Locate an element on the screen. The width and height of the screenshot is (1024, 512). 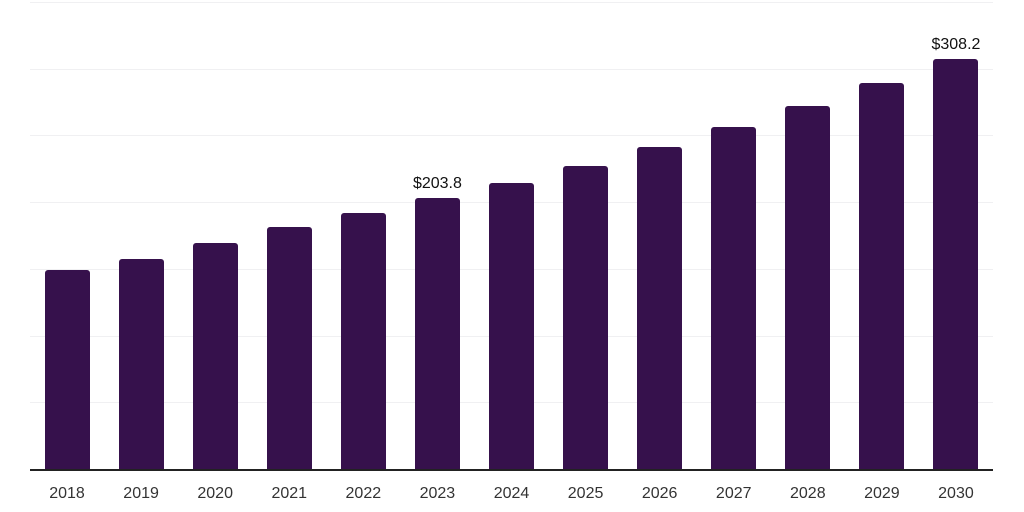
x-tick-label-2021: 2021 is located at coordinates (289, 493).